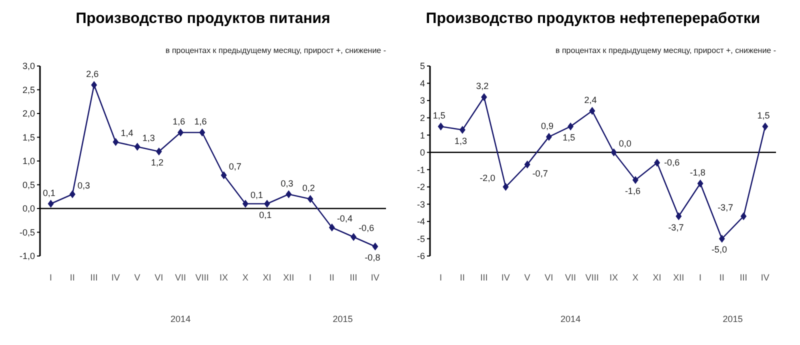 This screenshot has height=345, width=800. Describe the element at coordinates (420, 239) in the screenshot. I see `y-tick-label: -5` at that location.